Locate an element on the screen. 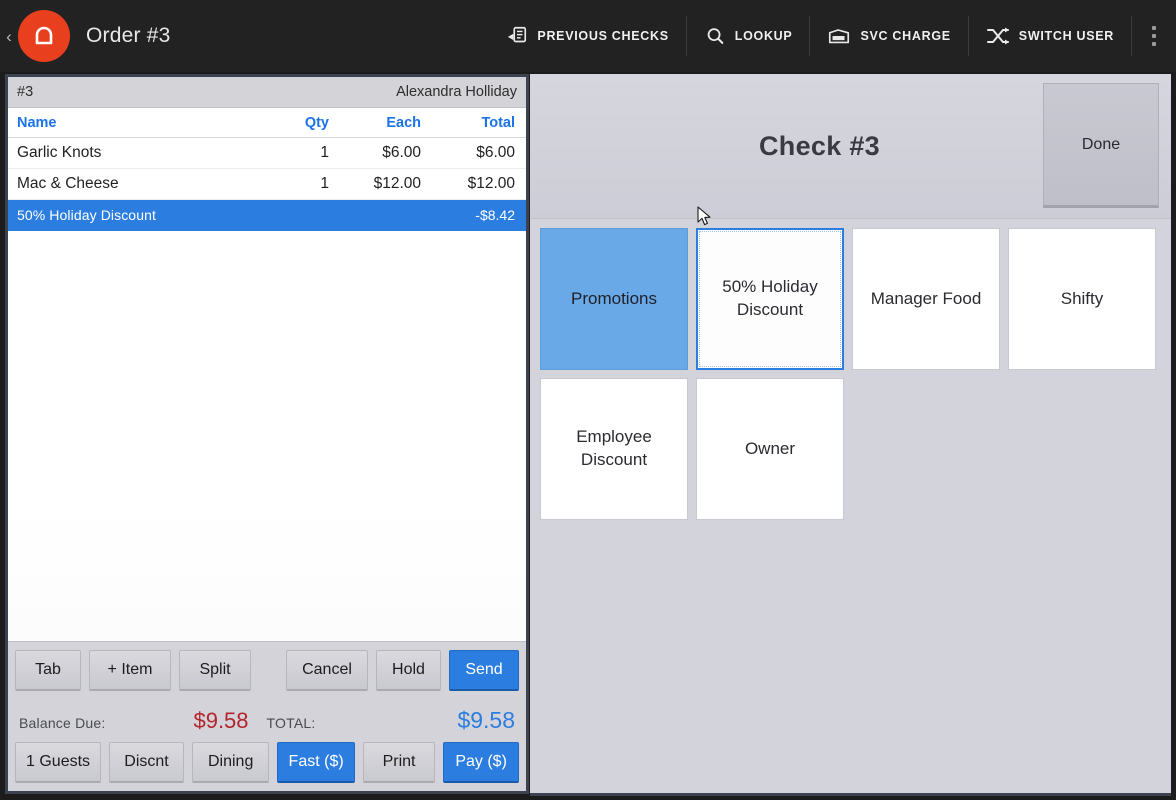 This screenshot has width=1176, height=800. column-header-total: Total is located at coordinates (498, 122).